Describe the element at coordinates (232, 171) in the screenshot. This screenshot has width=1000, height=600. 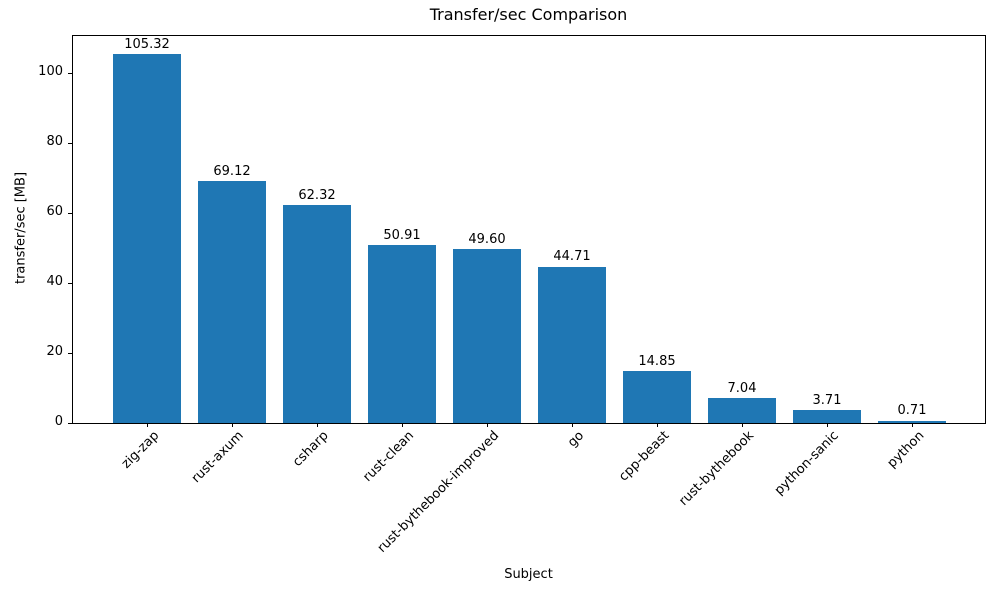
I see `bar-value-label: 69.12` at that location.